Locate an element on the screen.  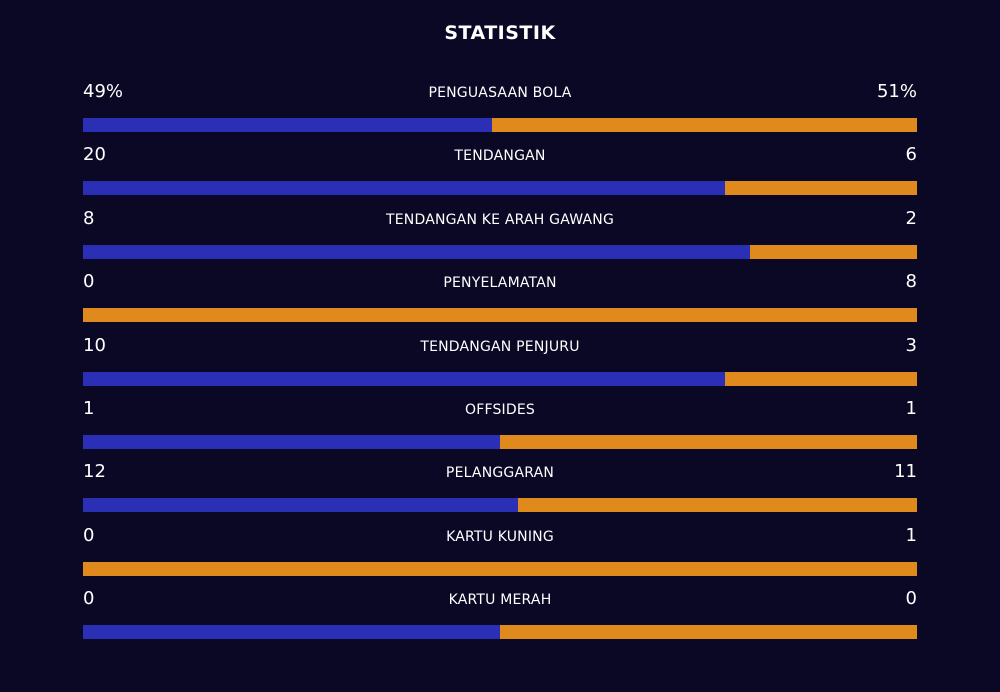
stat-row-saves: 0 PENYELAMATAN 8 is located at coordinates (500, 297).